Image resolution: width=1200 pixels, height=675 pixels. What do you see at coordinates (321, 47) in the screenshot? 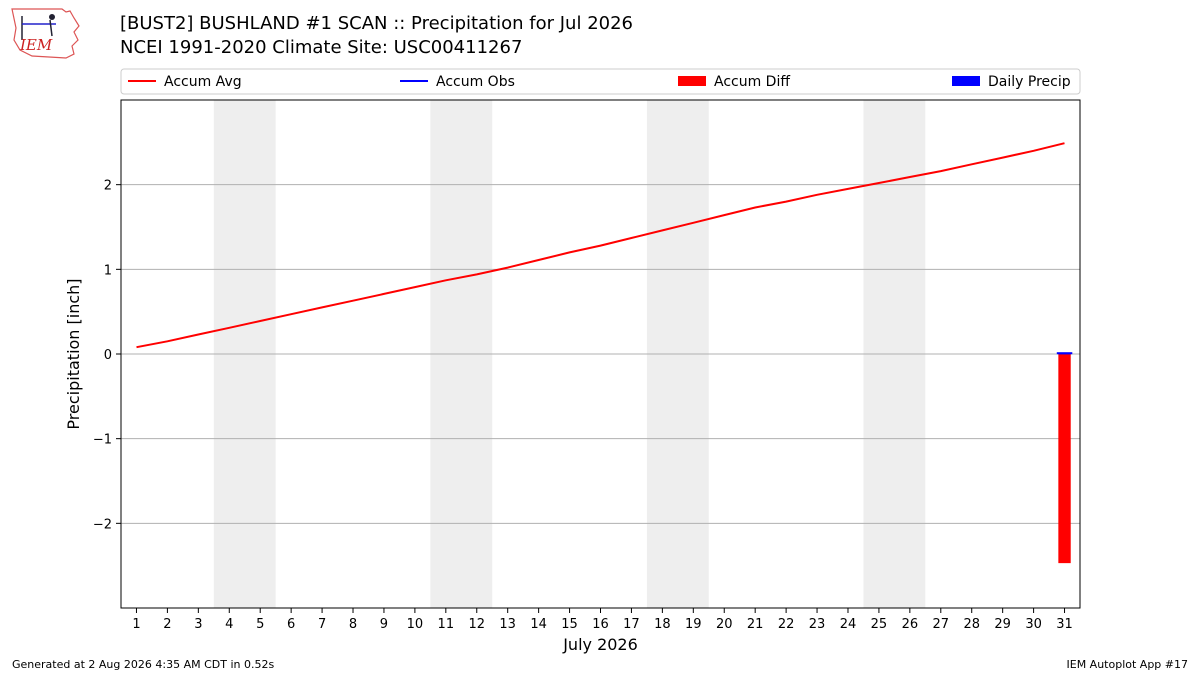
I see `chart-subtitle: NCEI 1991-2020 Climate Site: USC00411267` at bounding box center [321, 47].